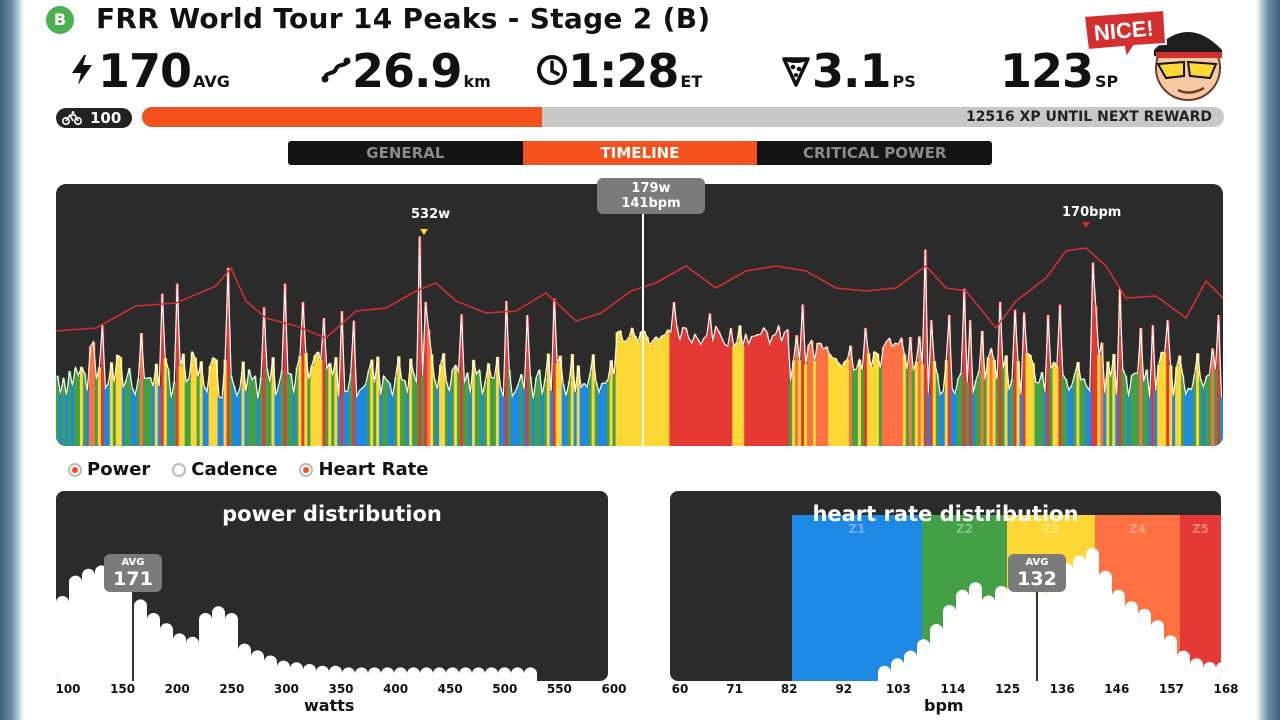  Describe the element at coordinates (874, 153) in the screenshot. I see `tab-critical-power: CRITICAL POWER` at that location.